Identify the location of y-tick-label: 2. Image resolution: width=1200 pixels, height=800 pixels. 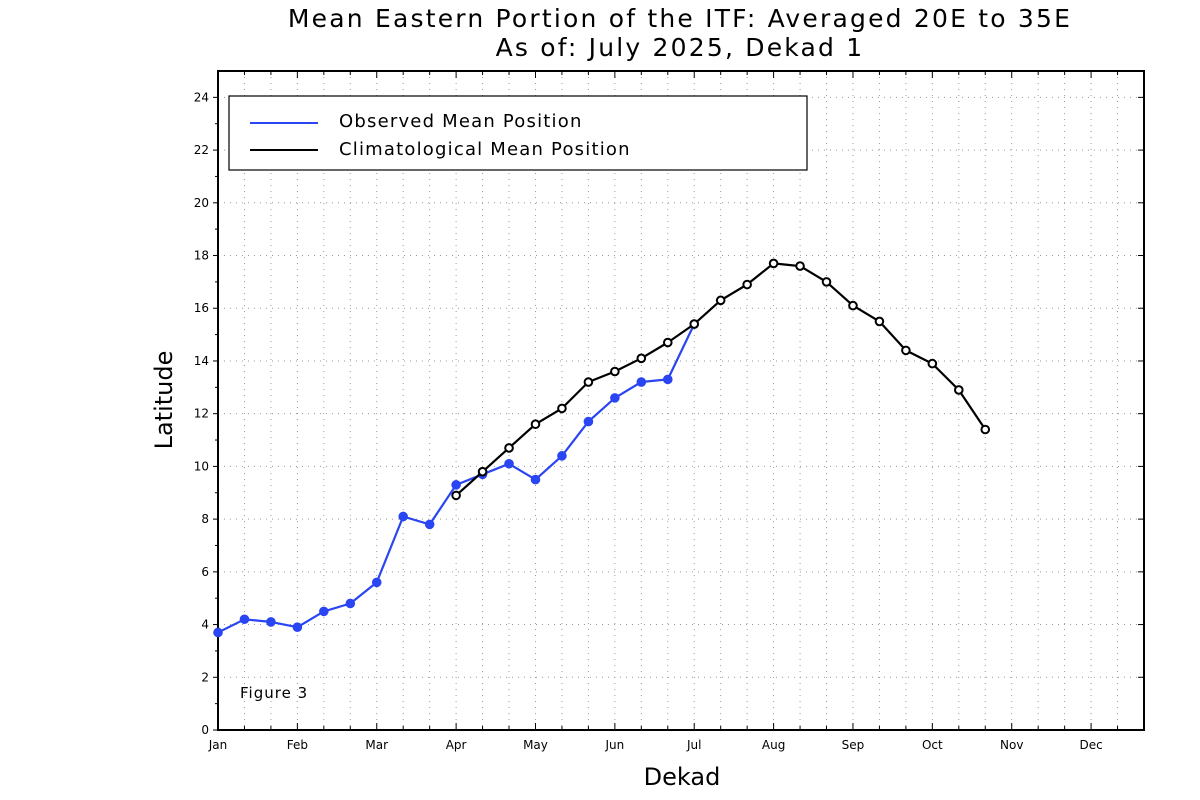
(205, 677).